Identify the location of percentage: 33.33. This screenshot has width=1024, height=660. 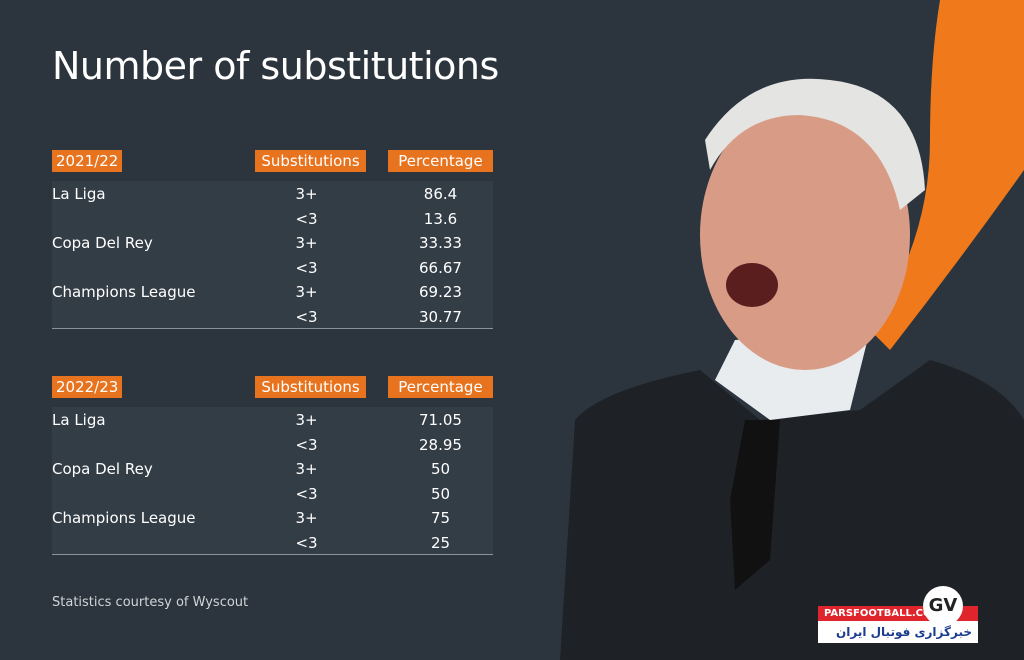
(440, 243).